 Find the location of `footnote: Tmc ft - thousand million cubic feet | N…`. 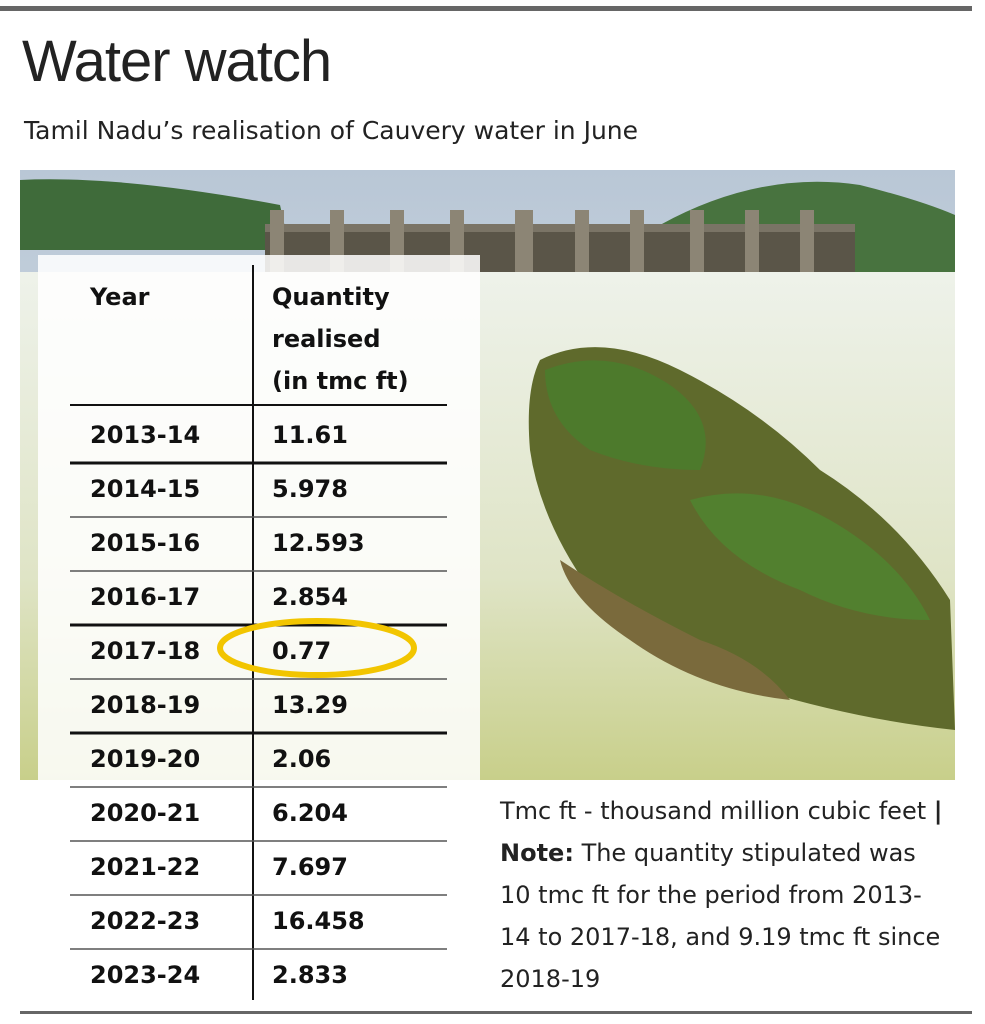

footnote: Tmc ft - thousand million cubic feet | N… is located at coordinates (725, 895).